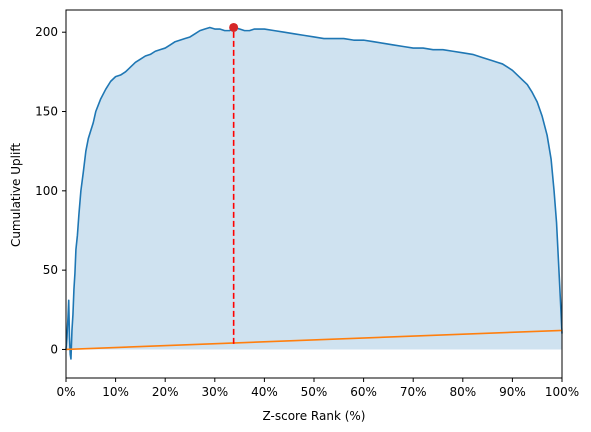 The width and height of the screenshot is (591, 432). Describe the element at coordinates (165, 392) in the screenshot. I see `x-tick-label: 20%` at that location.